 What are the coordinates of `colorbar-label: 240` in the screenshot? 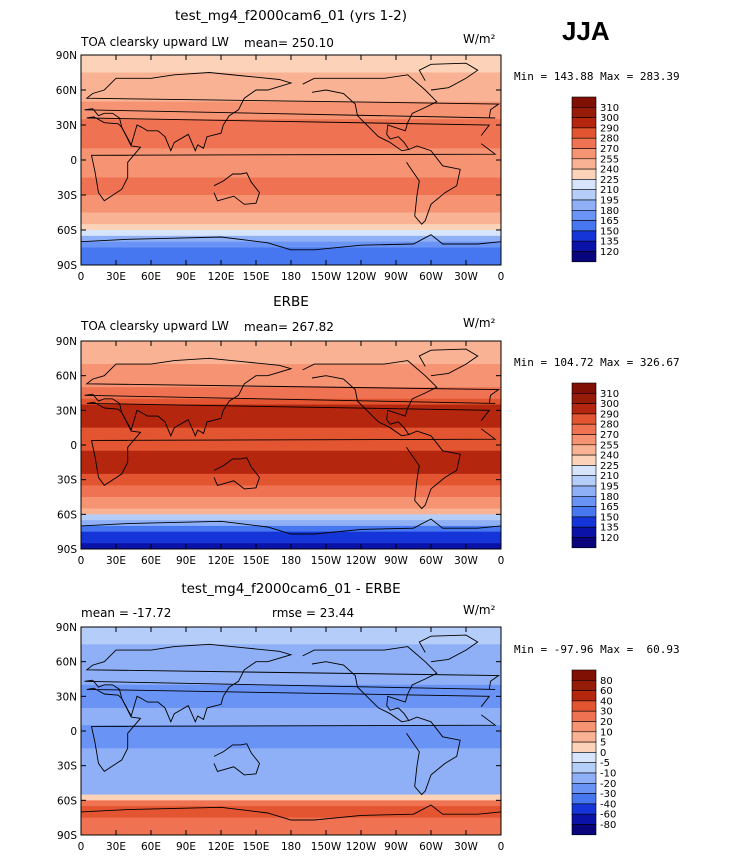 It's located at (609, 456).